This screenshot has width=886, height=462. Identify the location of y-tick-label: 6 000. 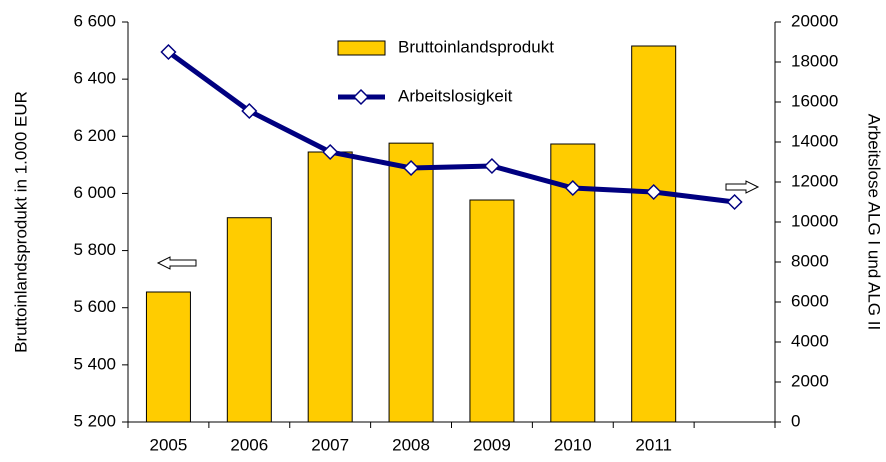
(94, 192).